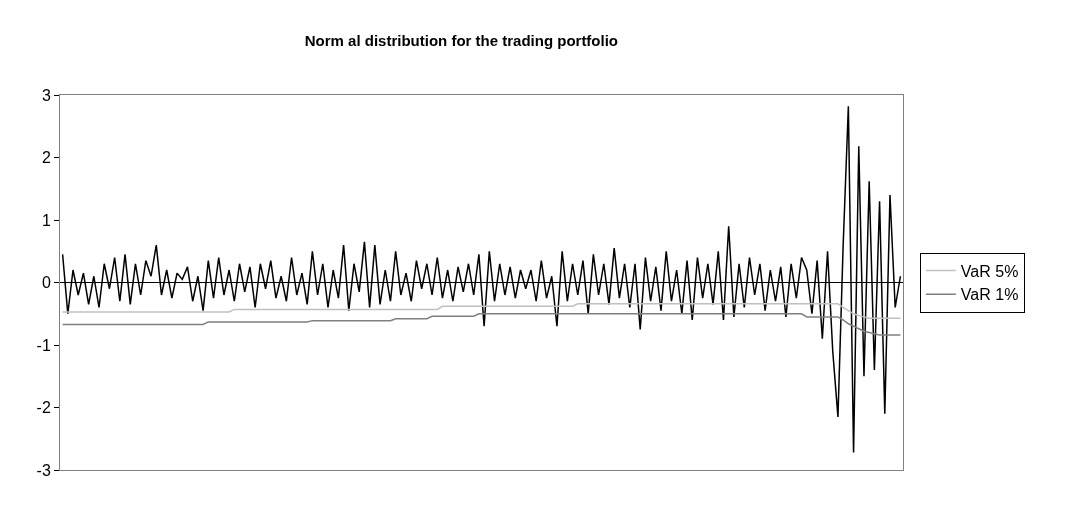  Describe the element at coordinates (461, 41) in the screenshot. I see `chart-title: Norm al distribution for the trading portfolio` at that location.